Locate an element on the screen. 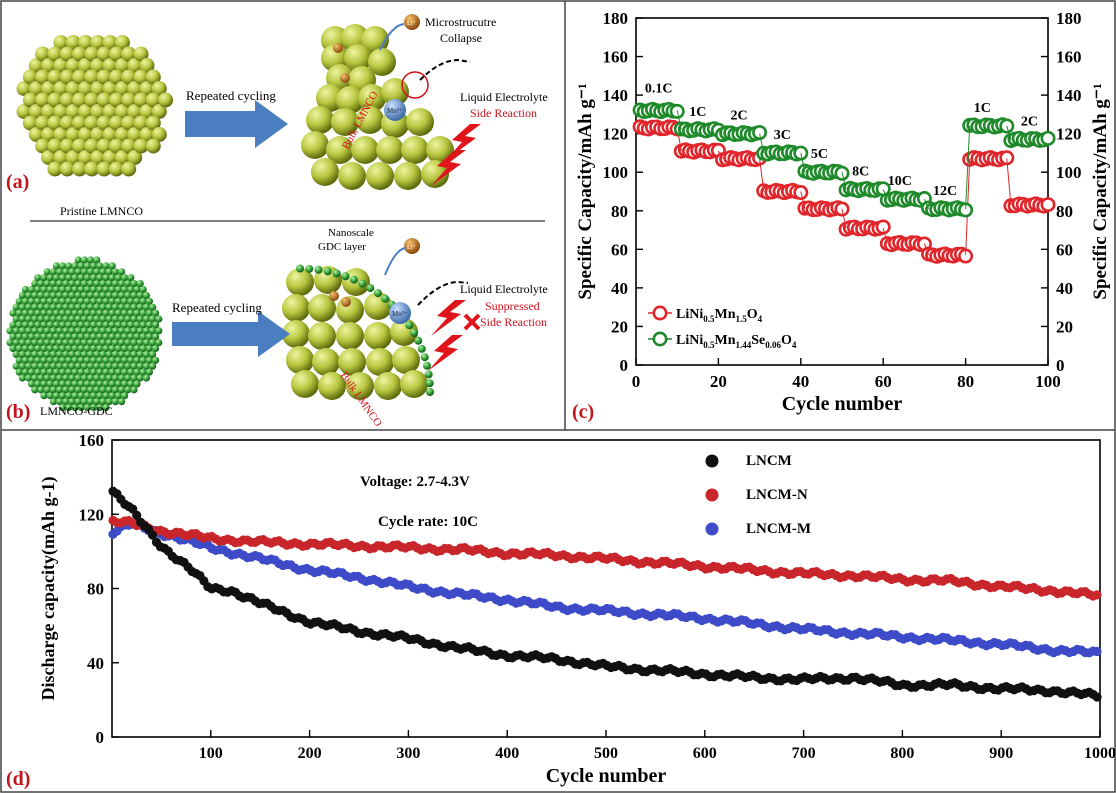 The width and height of the screenshot is (1116, 793). arrow-b-text: Repeated cycling is located at coordinates (217, 307).